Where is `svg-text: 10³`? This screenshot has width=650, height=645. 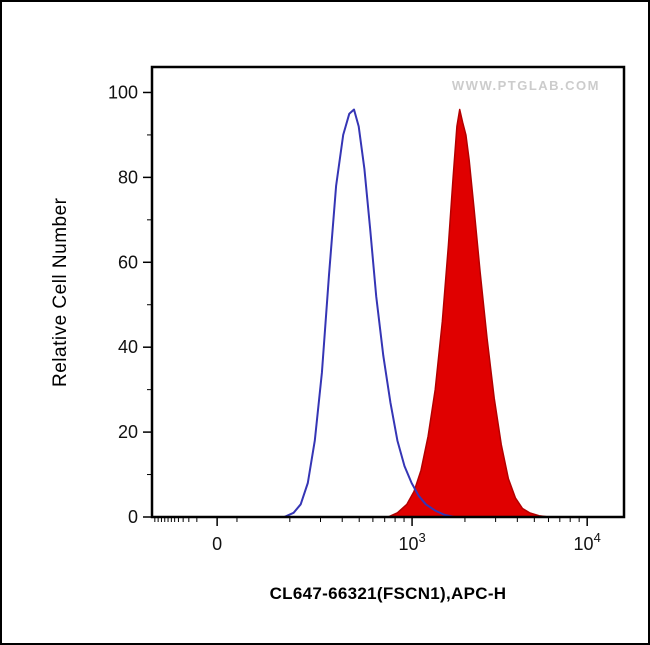 svg-text: 10³ is located at coordinates (411, 542).